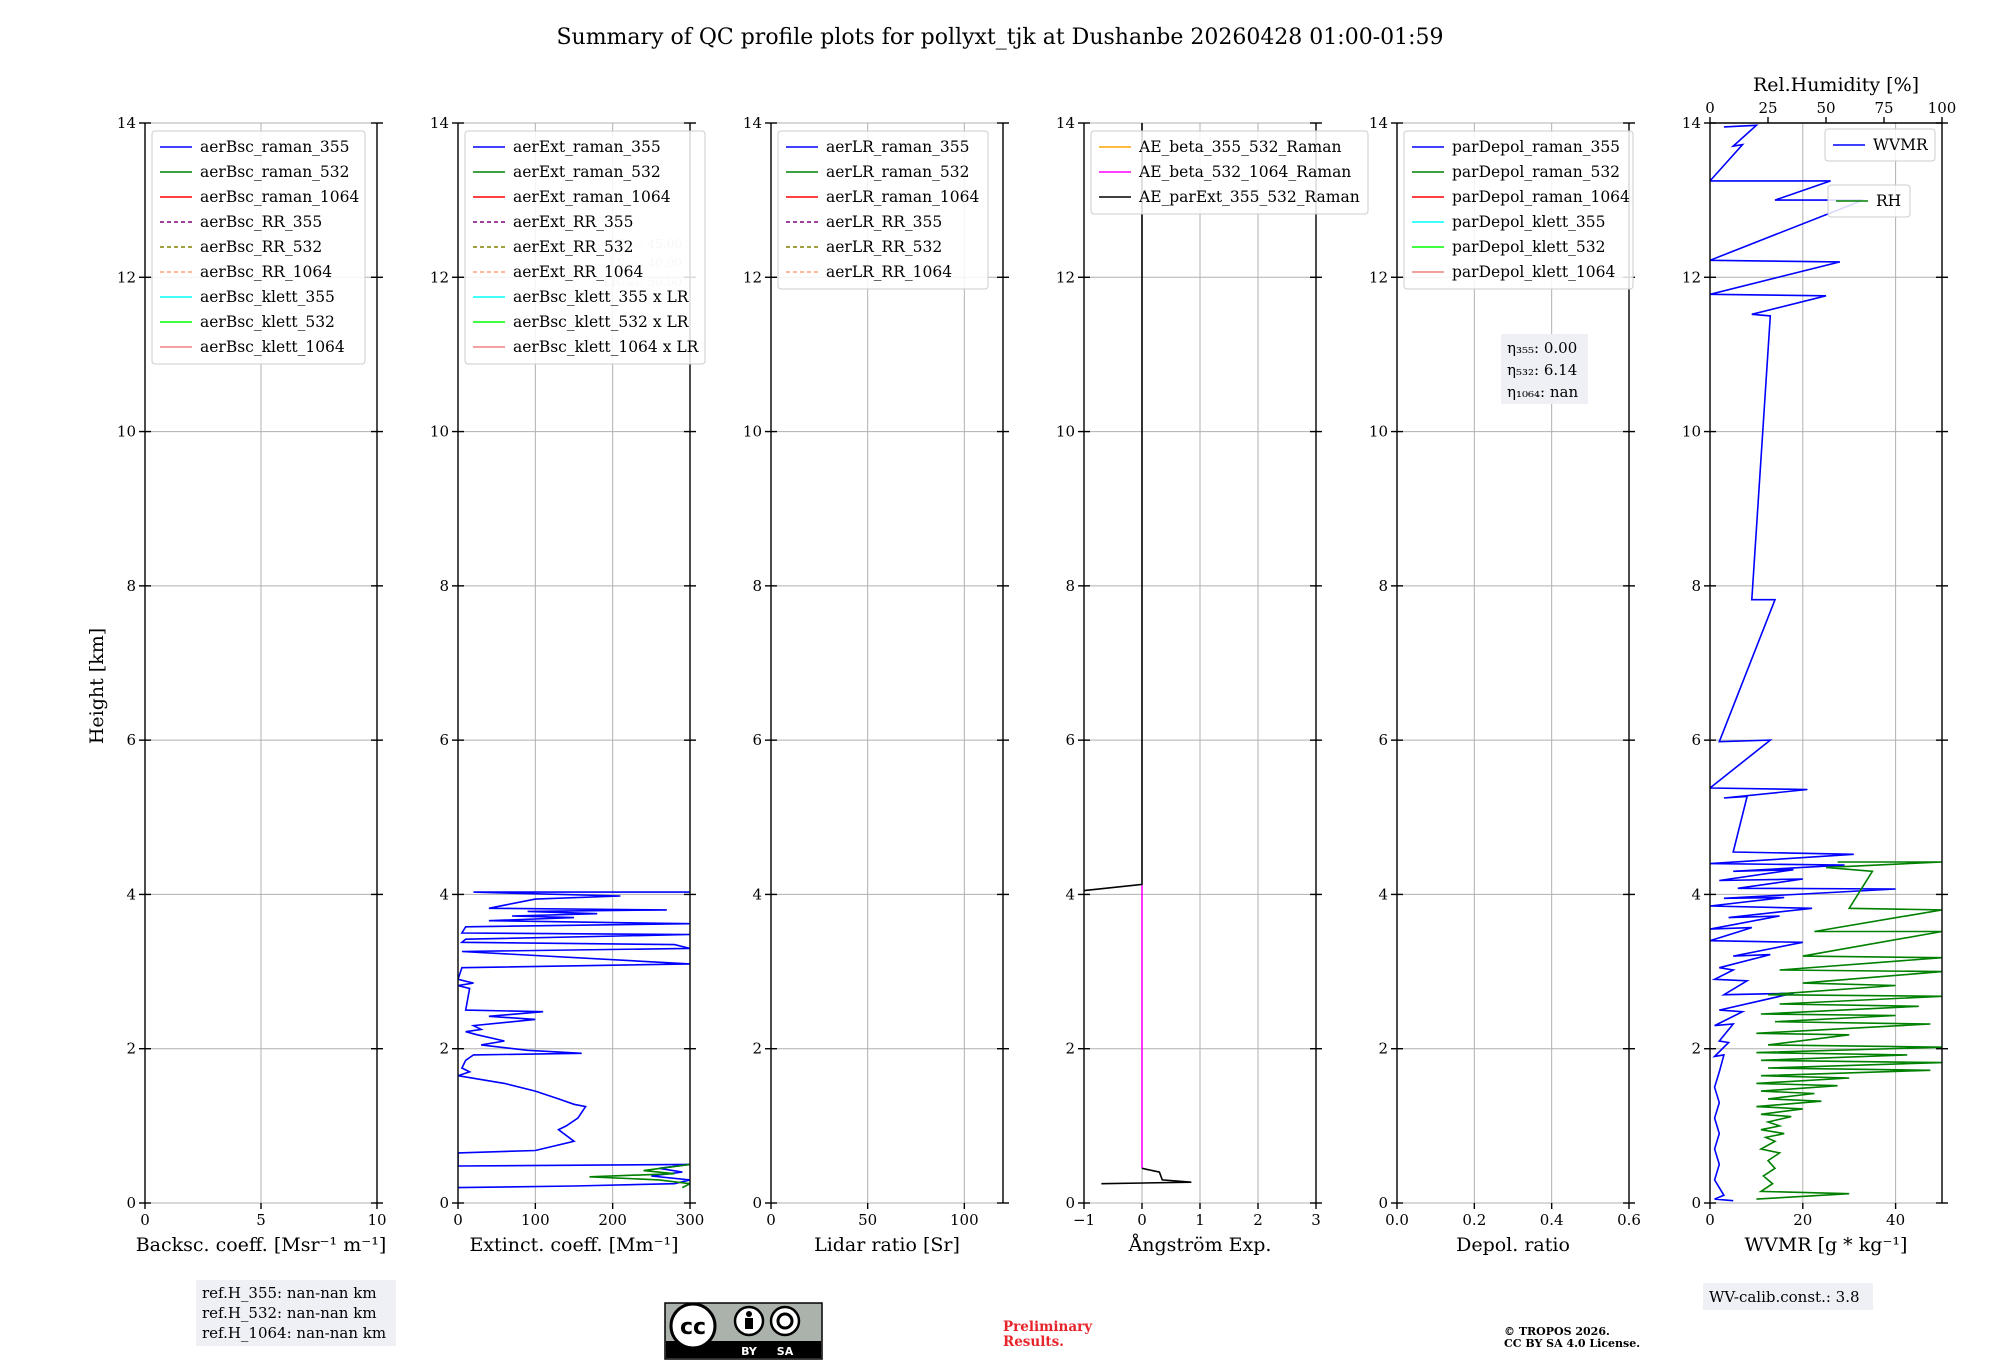 The width and height of the screenshot is (2000, 1360). I want to click on legend-label: aerLR_RR_1064, so click(889, 272).